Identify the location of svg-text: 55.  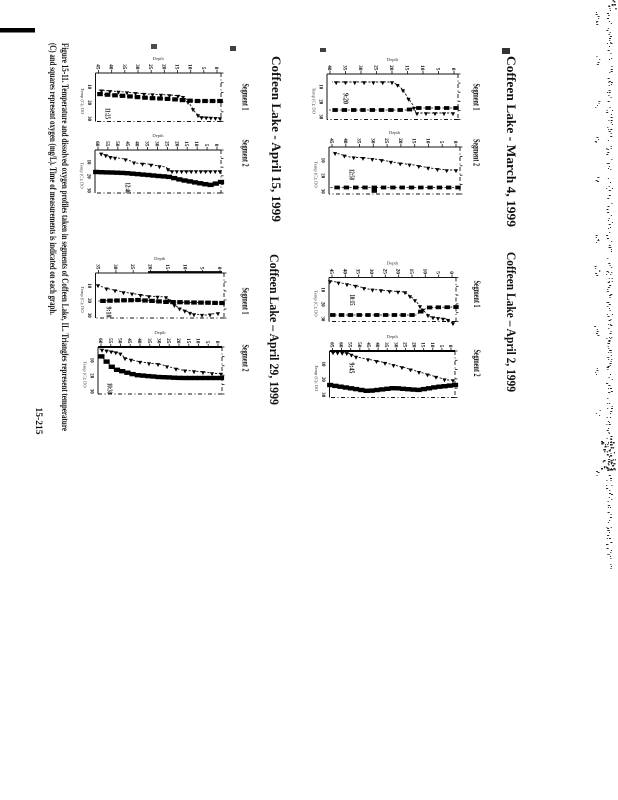
(110, 341).